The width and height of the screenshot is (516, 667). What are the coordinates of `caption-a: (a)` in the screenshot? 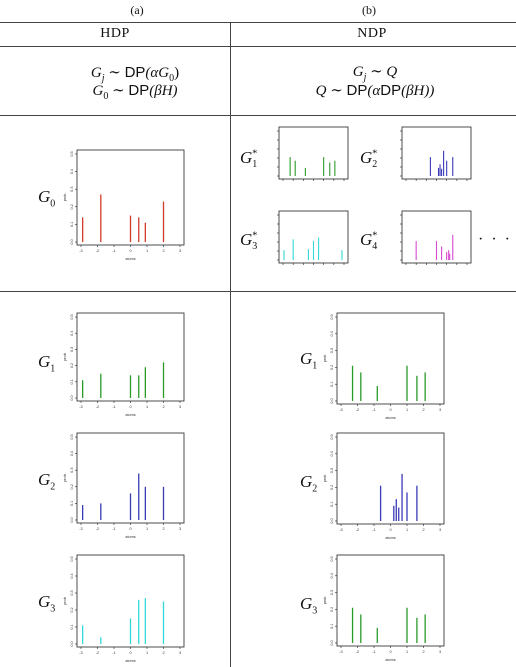 It's located at (137, 10).